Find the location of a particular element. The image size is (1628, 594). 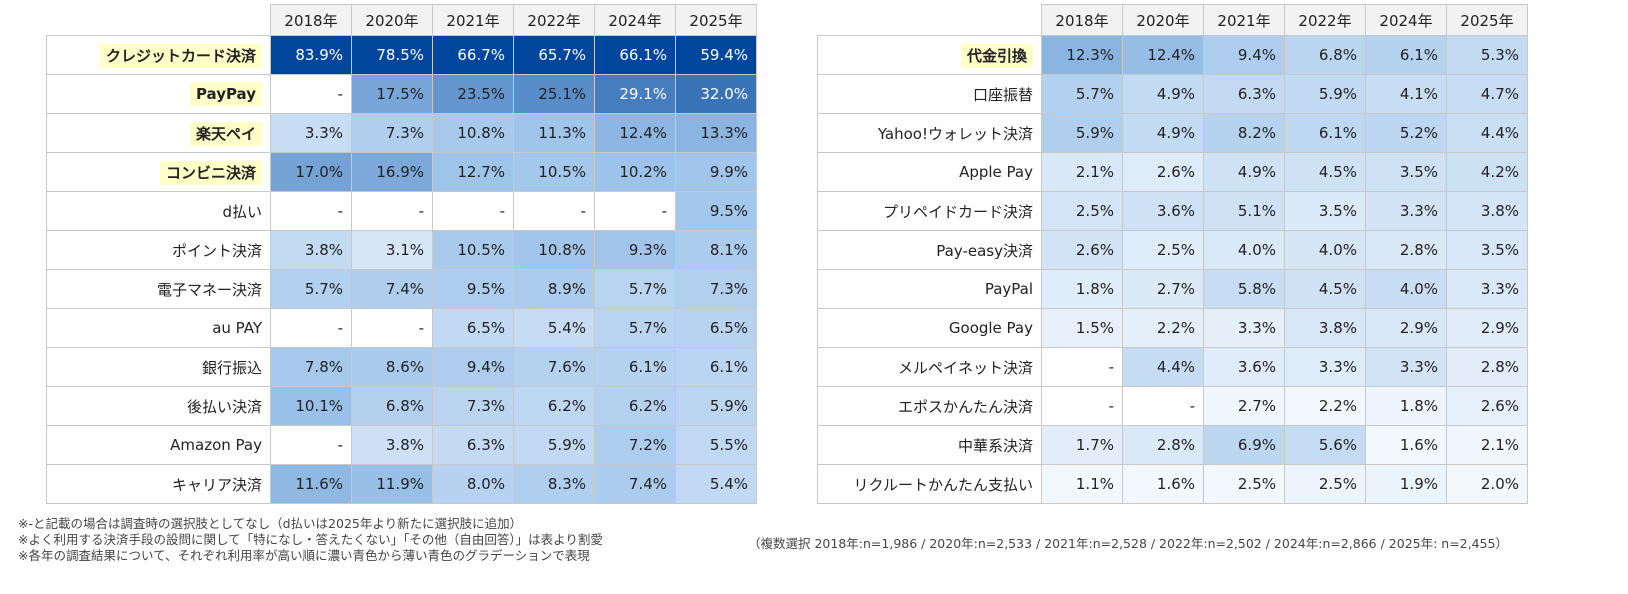

table-row: 後払い決済 10.1% 6.8% 7.3% 6.2% 6.2% 5.9% is located at coordinates (401, 406).